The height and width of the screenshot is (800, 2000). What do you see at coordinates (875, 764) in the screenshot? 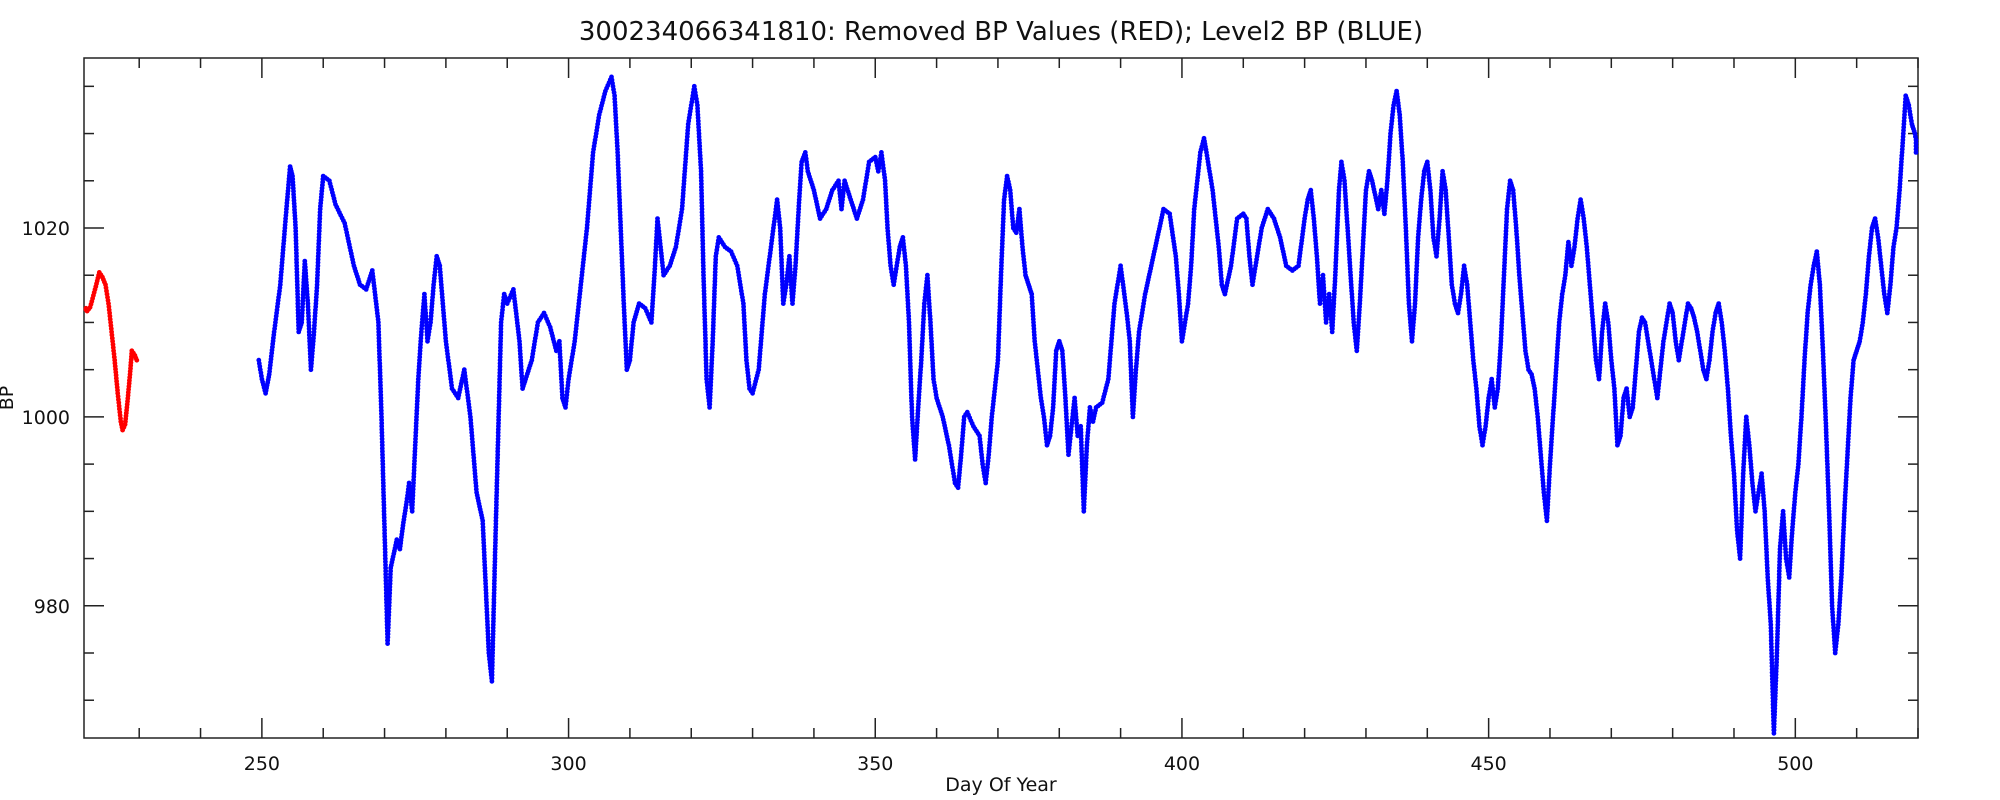
I see `x-tick-label: 350` at bounding box center [875, 764].